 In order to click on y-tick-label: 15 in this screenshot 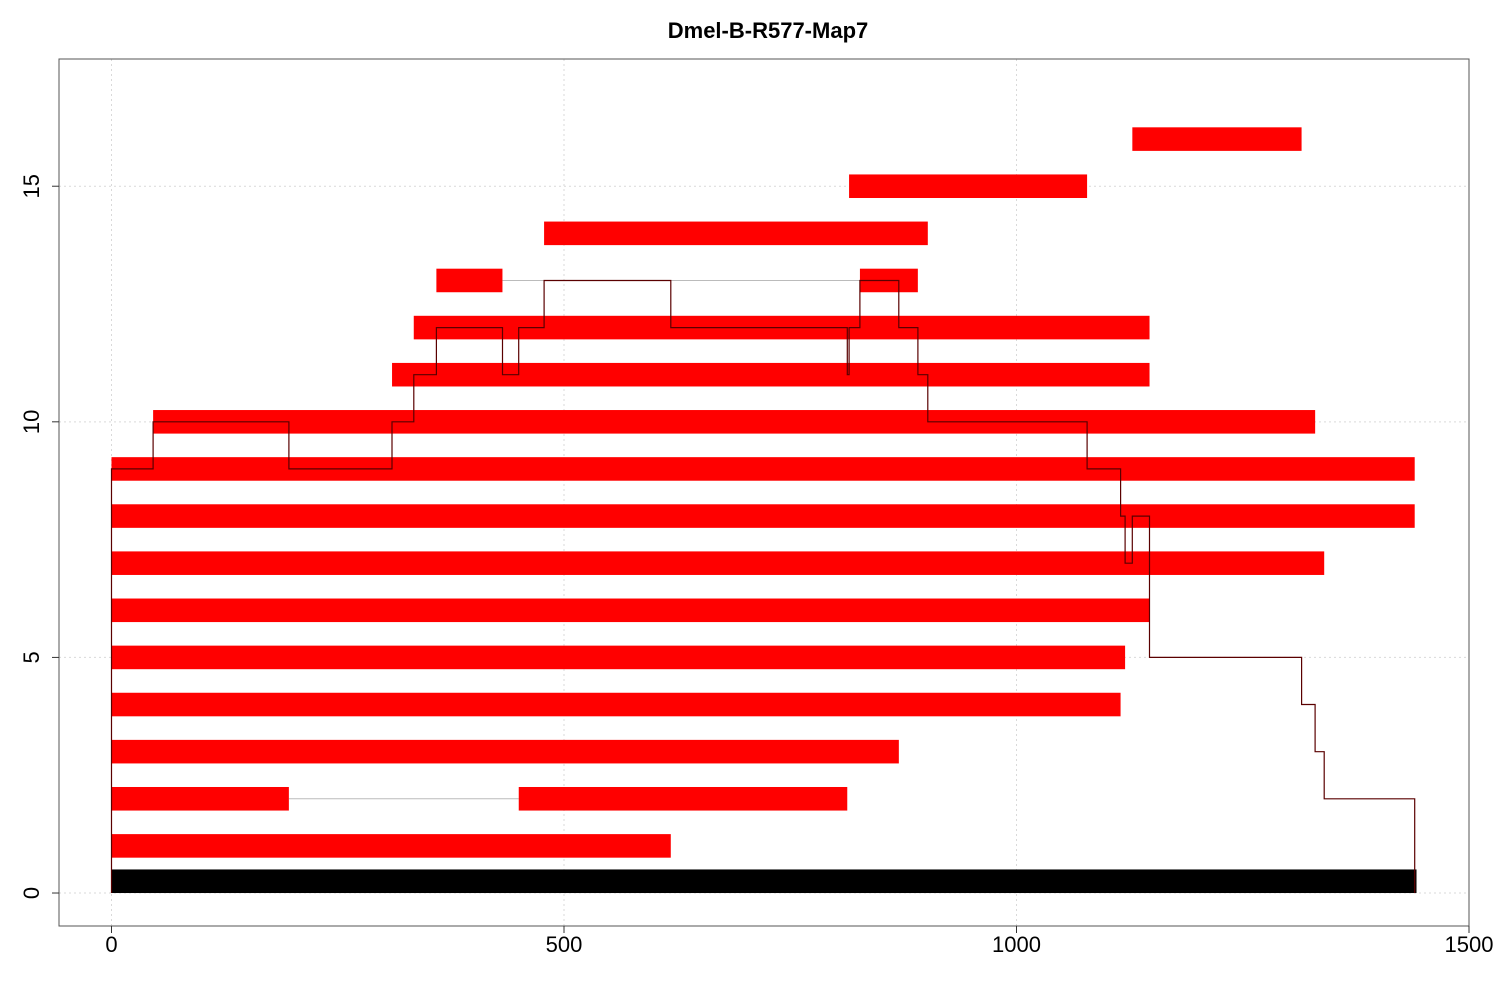, I will do `click(31, 186)`.